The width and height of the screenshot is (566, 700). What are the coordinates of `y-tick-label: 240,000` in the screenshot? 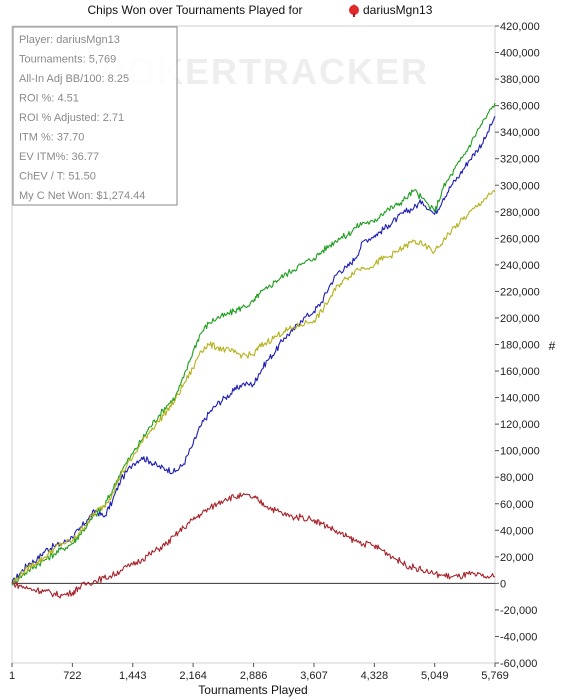 It's located at (520, 266).